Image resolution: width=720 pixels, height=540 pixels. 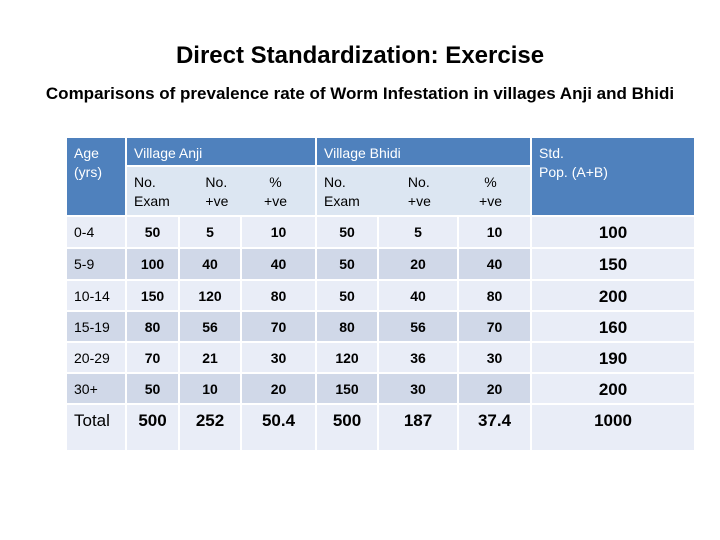 I want to click on row-label: 10-14, so click(x=96, y=295).